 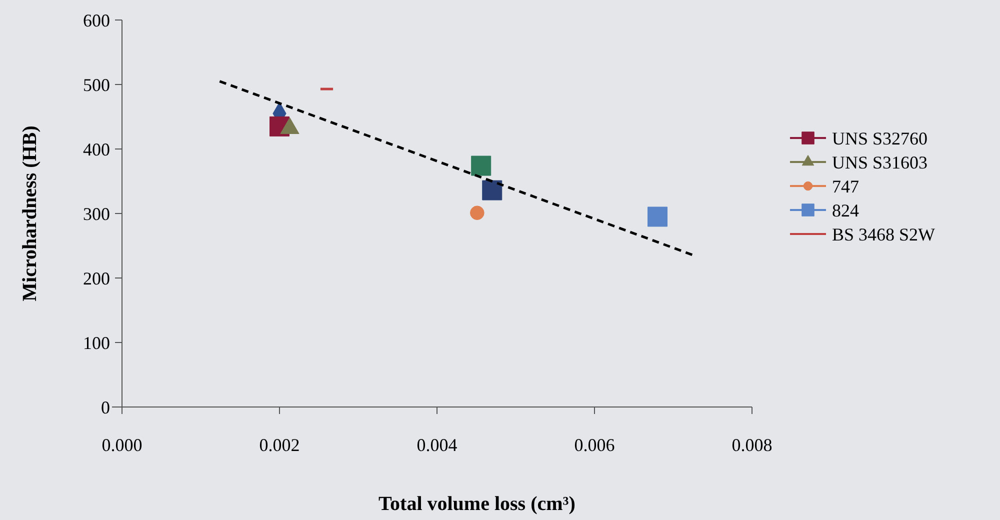 What do you see at coordinates (880, 138) in the screenshot?
I see `legend-label: UNS S32760` at bounding box center [880, 138].